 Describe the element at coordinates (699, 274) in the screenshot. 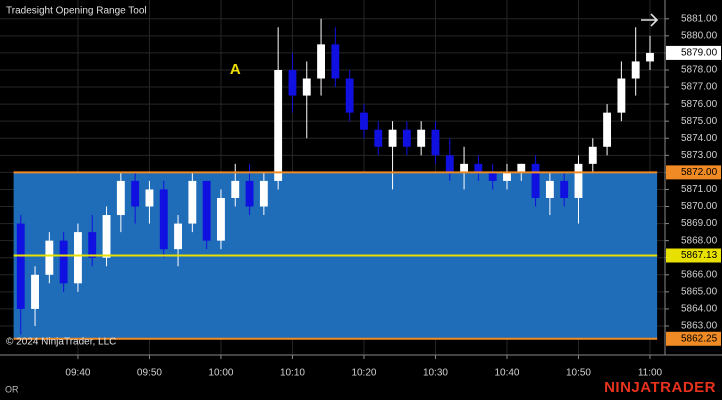

I see `y-tick-label: 5866.00` at that location.